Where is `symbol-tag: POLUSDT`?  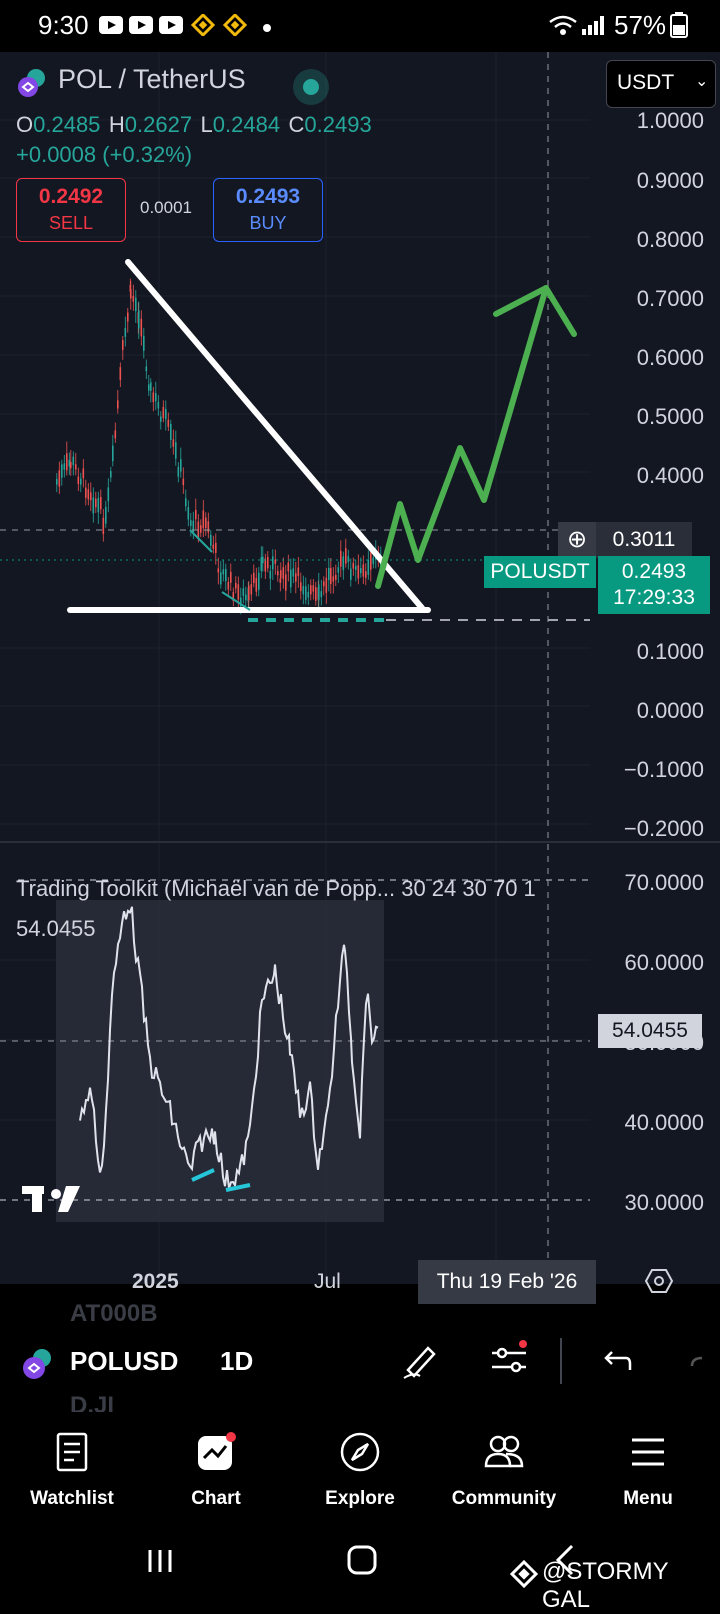
symbol-tag: POLUSDT is located at coordinates (540, 572).